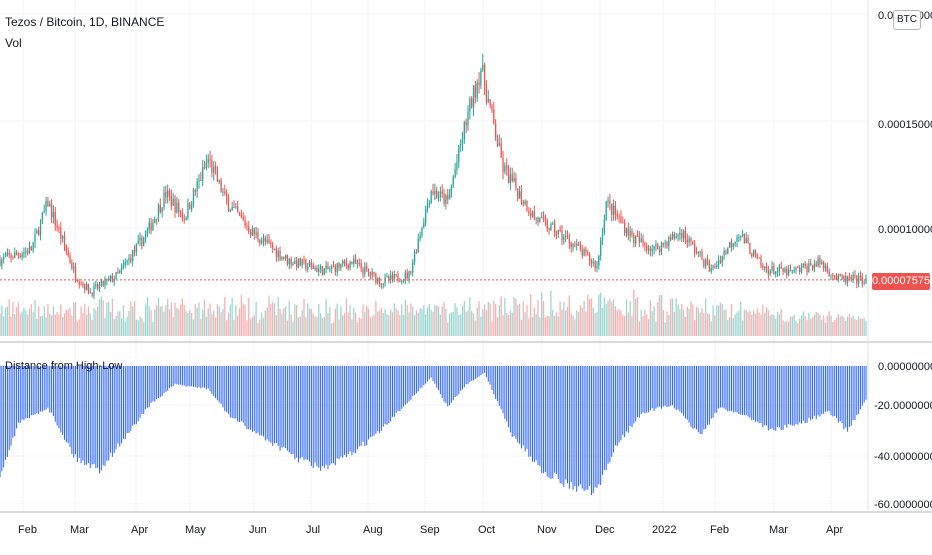 This screenshot has width=932, height=555. Describe the element at coordinates (79, 530) in the screenshot. I see `time-label: Mar` at that location.